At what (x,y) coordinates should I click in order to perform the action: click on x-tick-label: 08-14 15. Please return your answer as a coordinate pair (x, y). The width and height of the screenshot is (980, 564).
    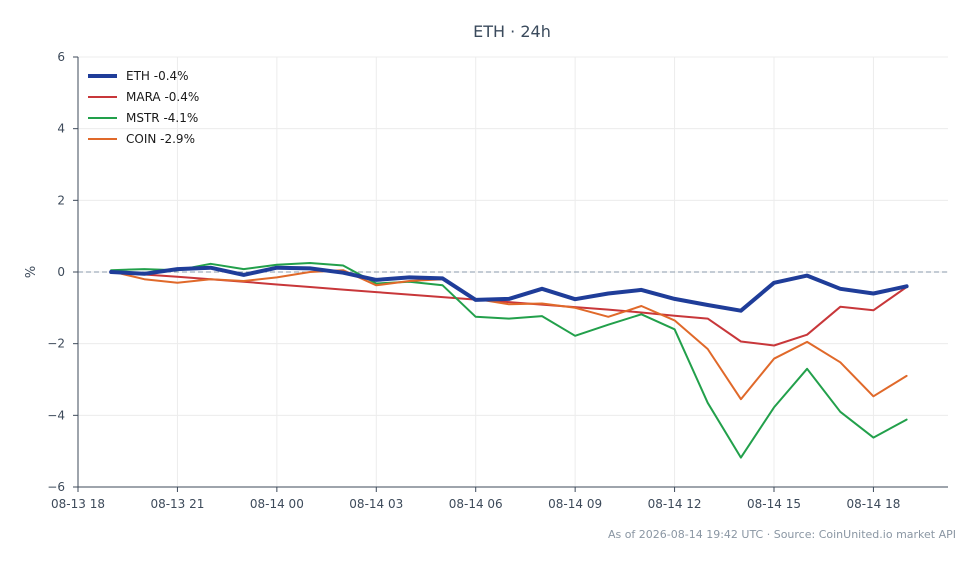
    Looking at the image, I should click on (774, 504).